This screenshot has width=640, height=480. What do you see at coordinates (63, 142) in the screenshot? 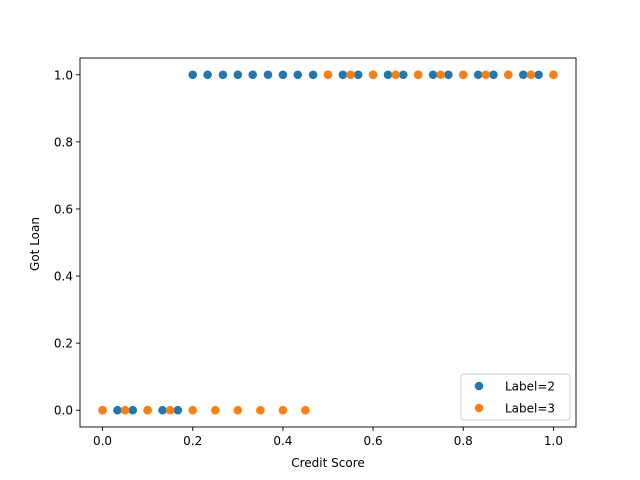
I see `y-tick-label: 0.8` at bounding box center [63, 142].